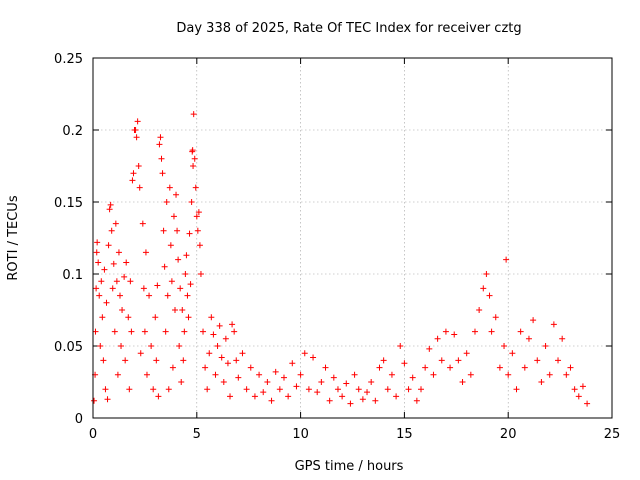 Image resolution: width=640 pixels, height=480 pixels. What do you see at coordinates (68, 59) in the screenshot?
I see `y-tick-label: 0.25` at bounding box center [68, 59].